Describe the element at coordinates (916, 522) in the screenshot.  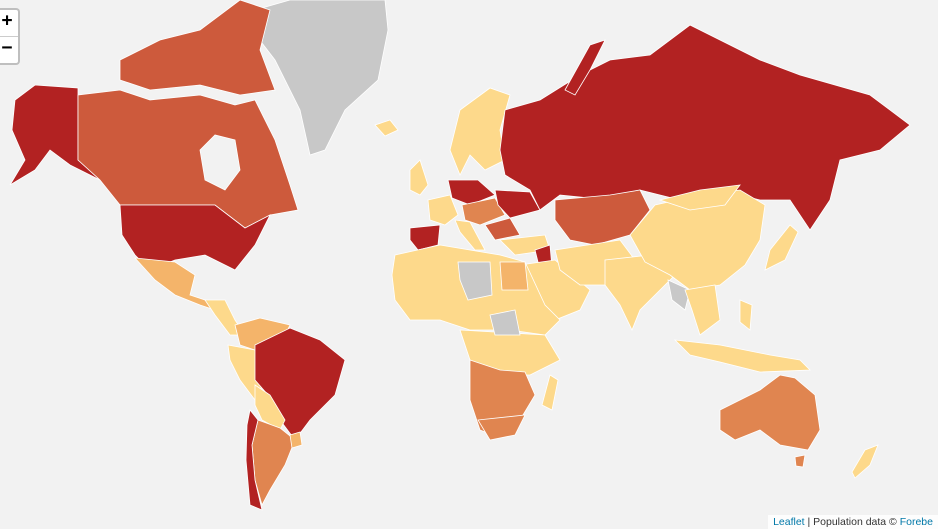
I see `source-link: Forebe` at that location.